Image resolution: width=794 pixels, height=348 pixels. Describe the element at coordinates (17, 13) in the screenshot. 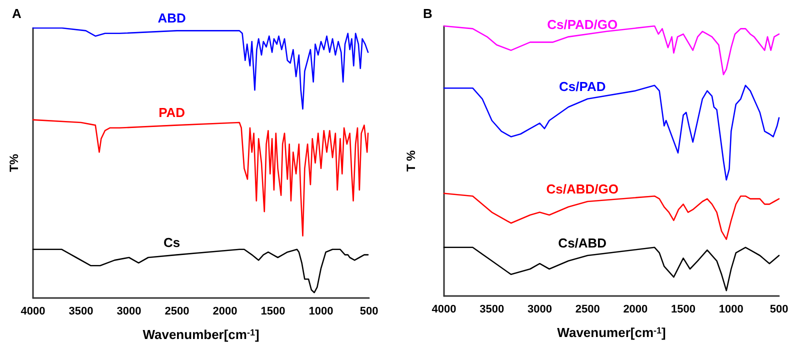

I see `chart-title: A` at that location.